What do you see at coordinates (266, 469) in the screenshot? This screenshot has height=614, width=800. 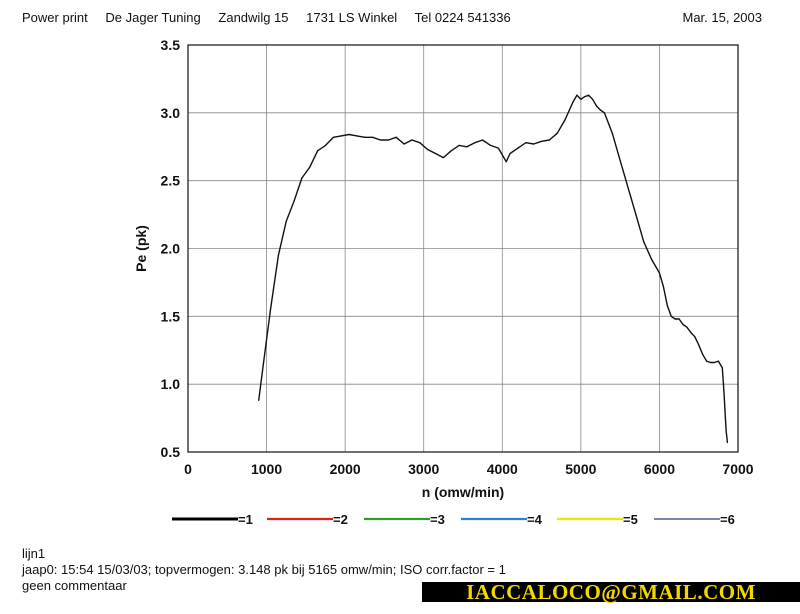 I see `x-tick-label: 1000` at bounding box center [266, 469].